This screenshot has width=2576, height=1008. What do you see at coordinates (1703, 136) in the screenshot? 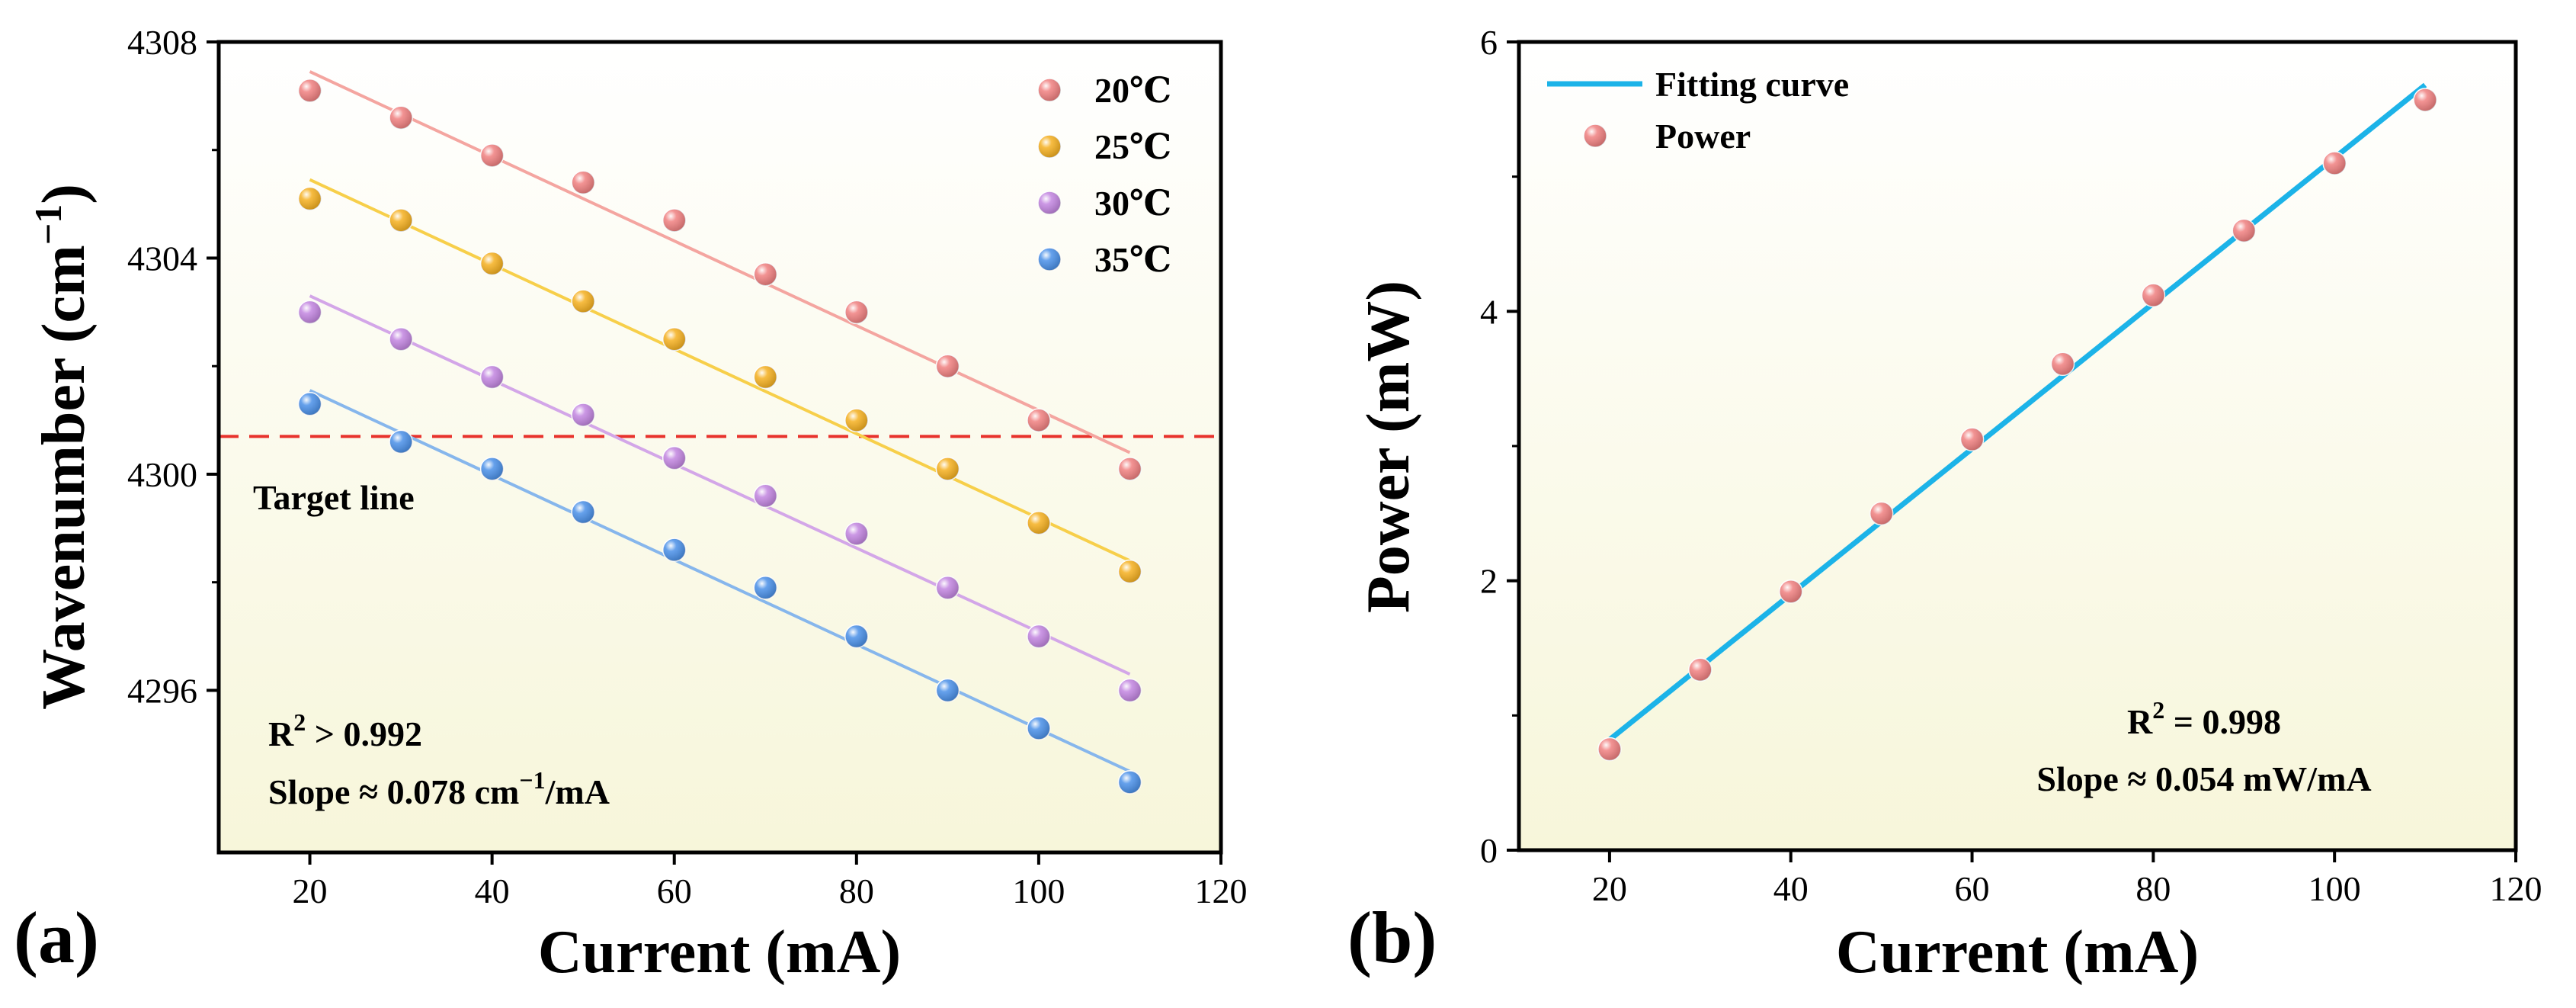
I see `legend-label: Power` at bounding box center [1703, 136].